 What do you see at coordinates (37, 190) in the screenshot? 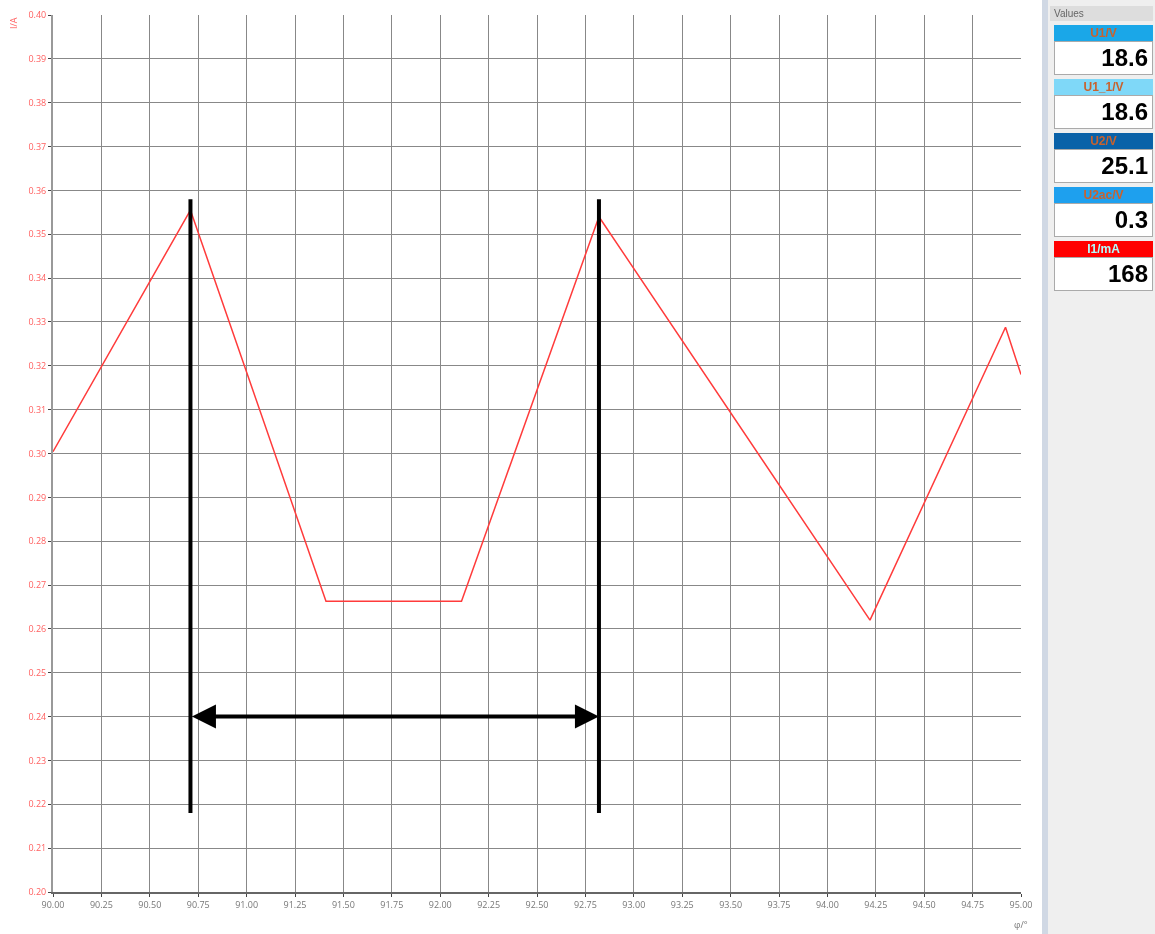
I see `y-tick-label: 0.36` at bounding box center [37, 190].